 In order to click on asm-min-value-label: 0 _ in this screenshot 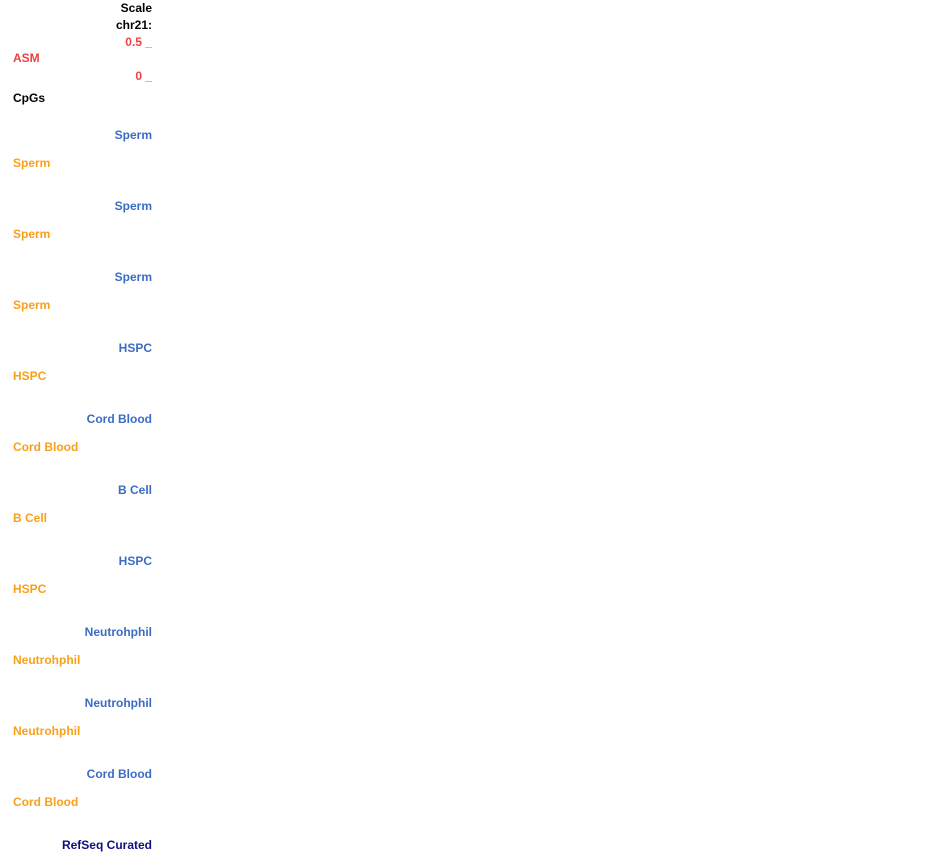, I will do `click(143, 76)`.